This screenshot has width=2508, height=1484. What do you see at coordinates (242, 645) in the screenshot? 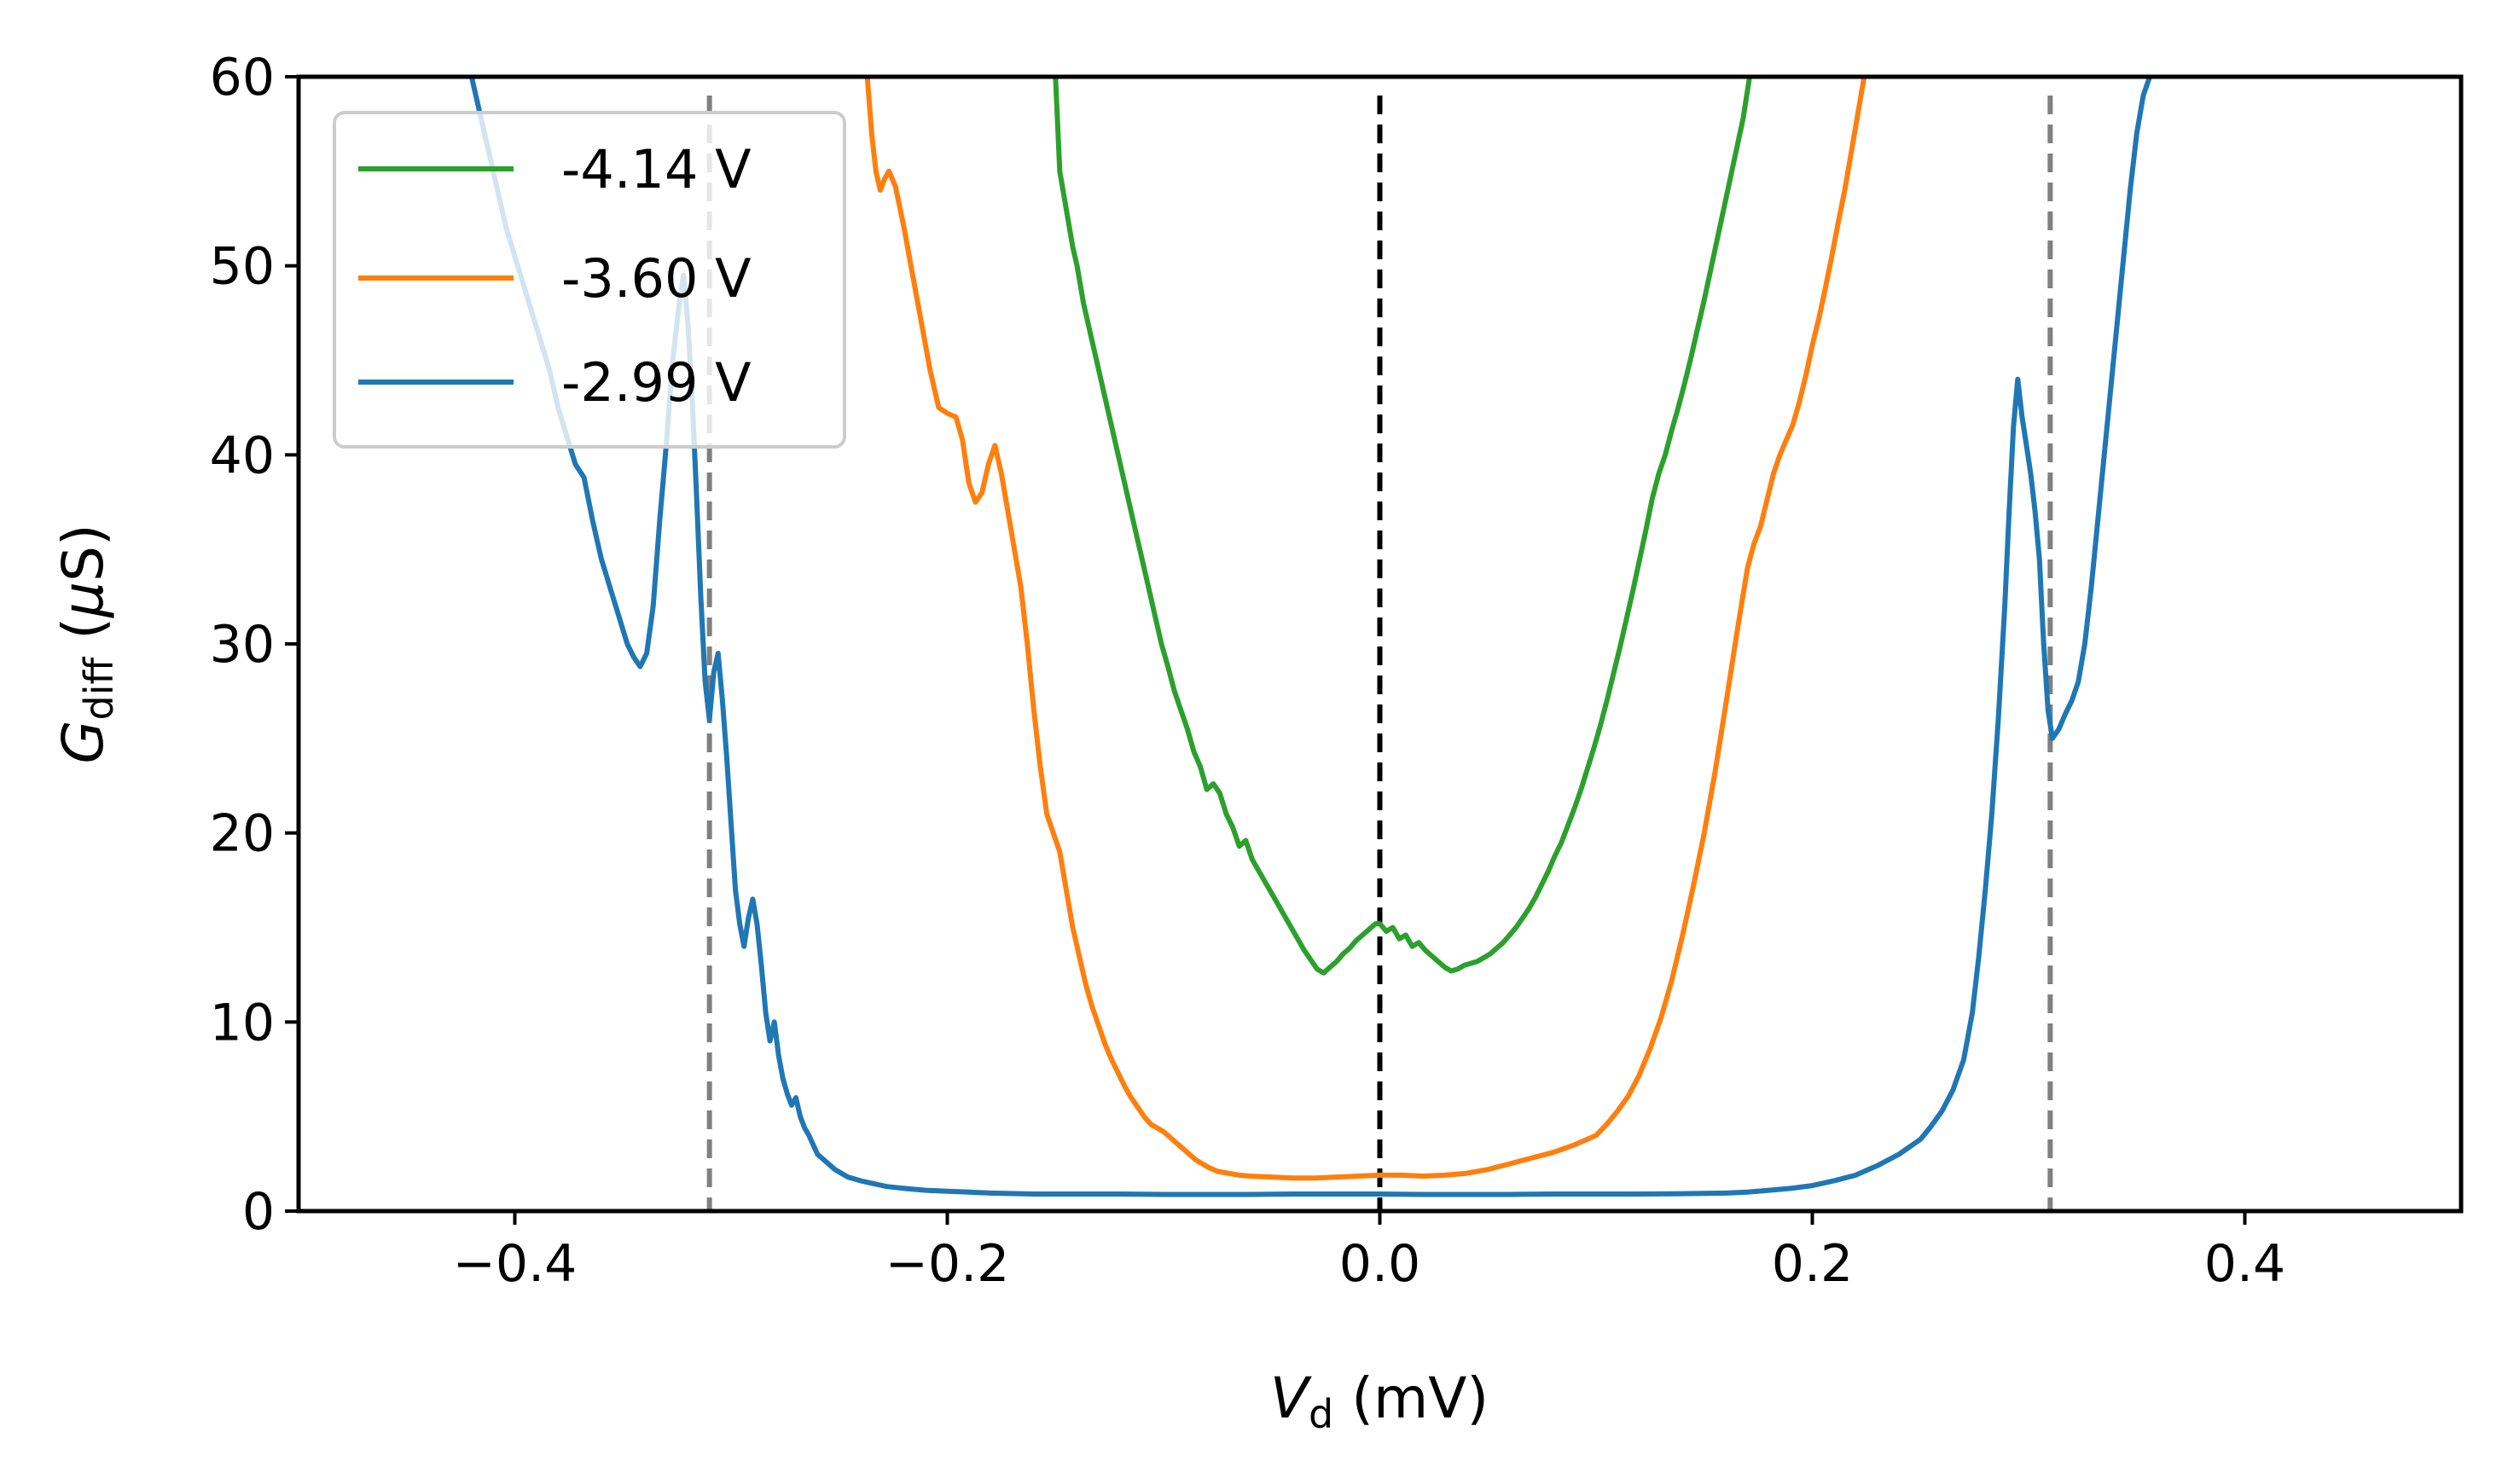
I see `y-tick-label: 30` at bounding box center [242, 645].